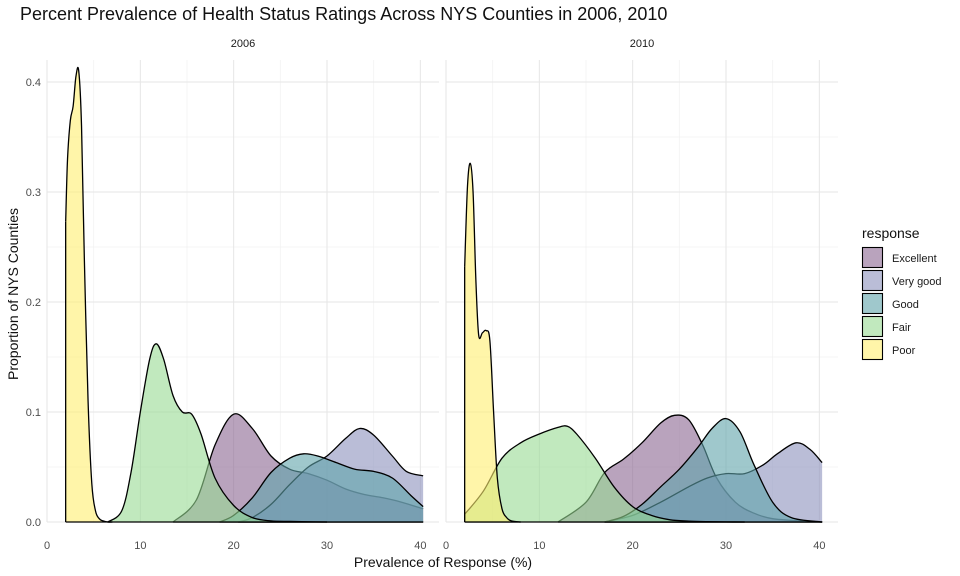  I want to click on x-axis-title: Prevalence of Response (%), so click(443, 562).